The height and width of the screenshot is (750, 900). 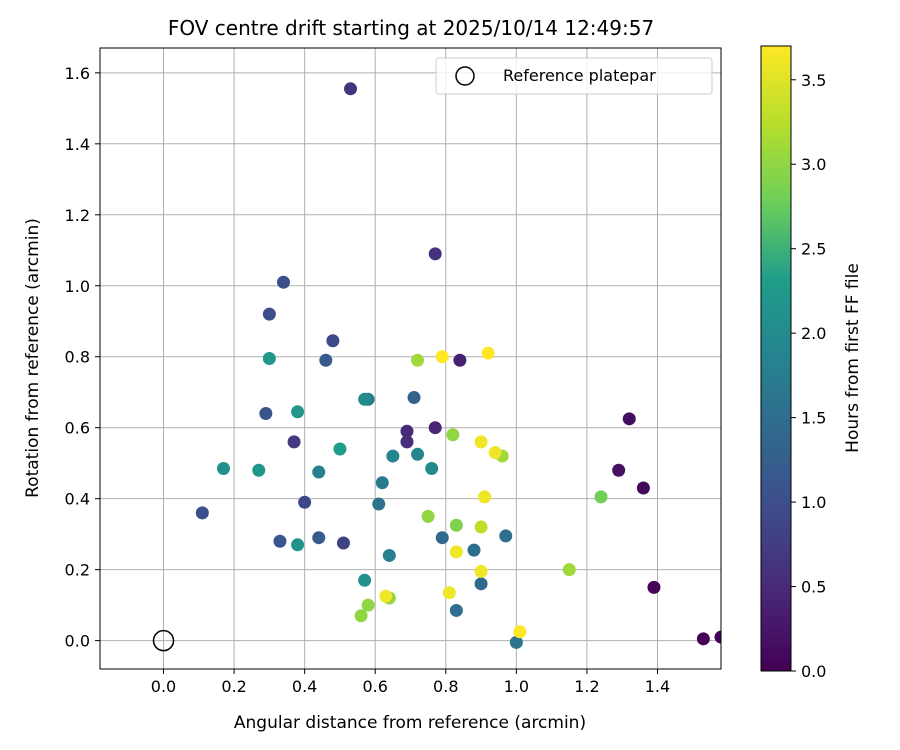 What do you see at coordinates (77, 286) in the screenshot?
I see `y-tick-label: 1.0` at bounding box center [77, 286].